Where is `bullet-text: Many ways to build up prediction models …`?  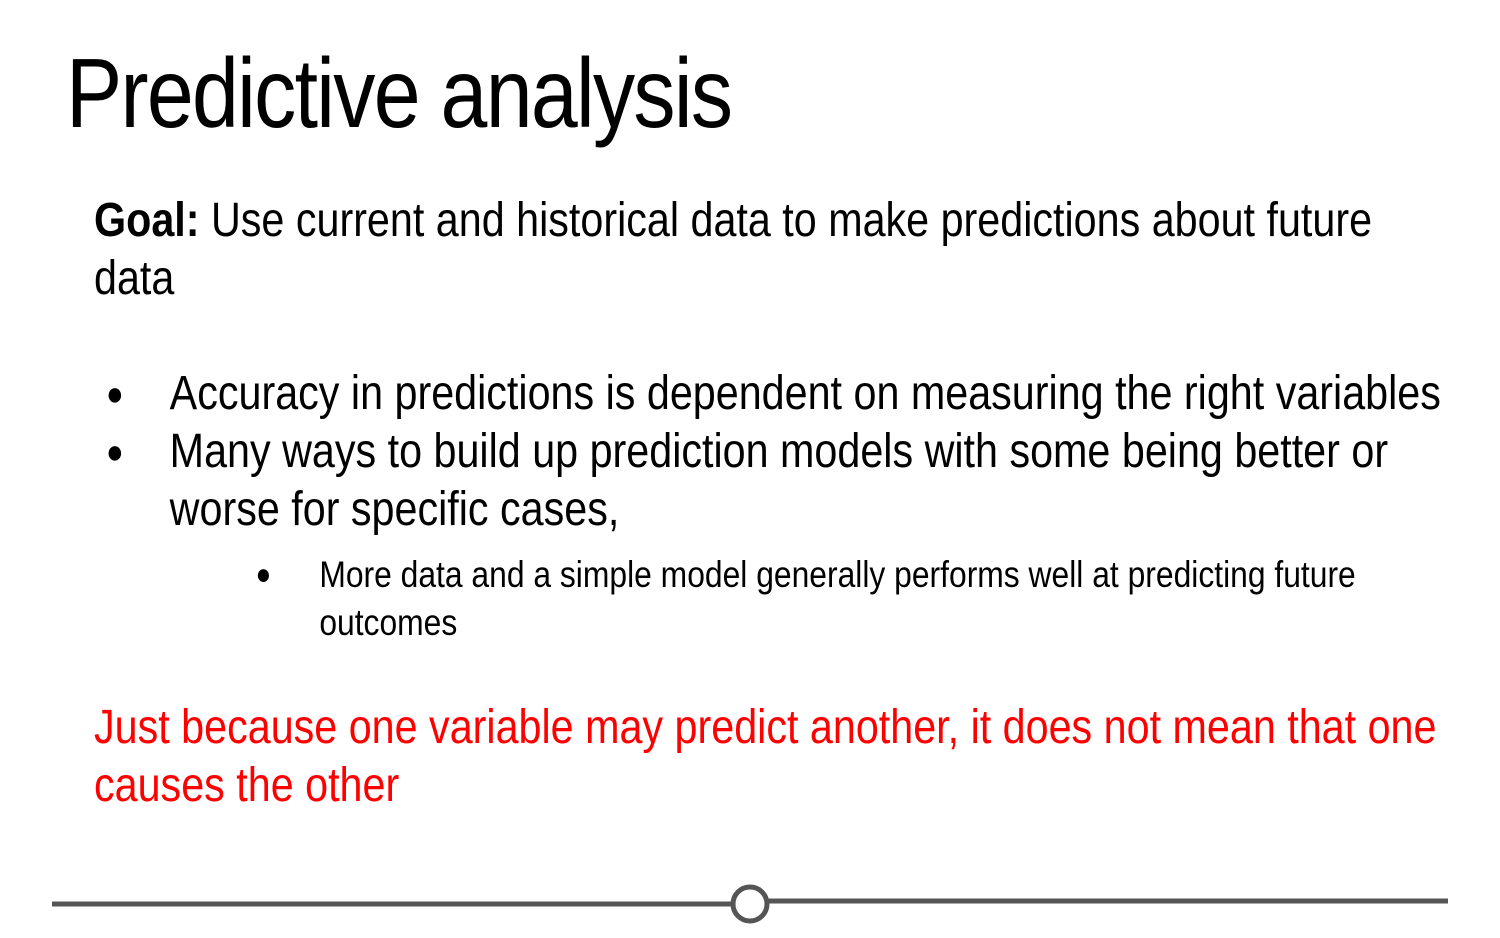 bullet-text: Many ways to build up prediction models … is located at coordinates (779, 480).